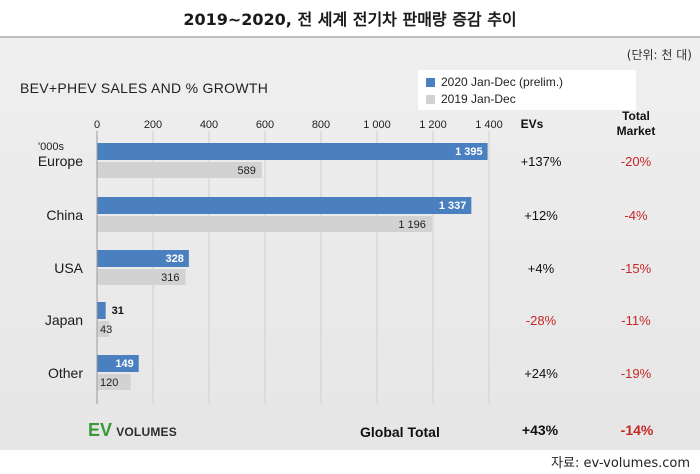 This screenshot has width=700, height=474. What do you see at coordinates (153, 125) in the screenshot?
I see `x-tick-label: 200` at bounding box center [153, 125].